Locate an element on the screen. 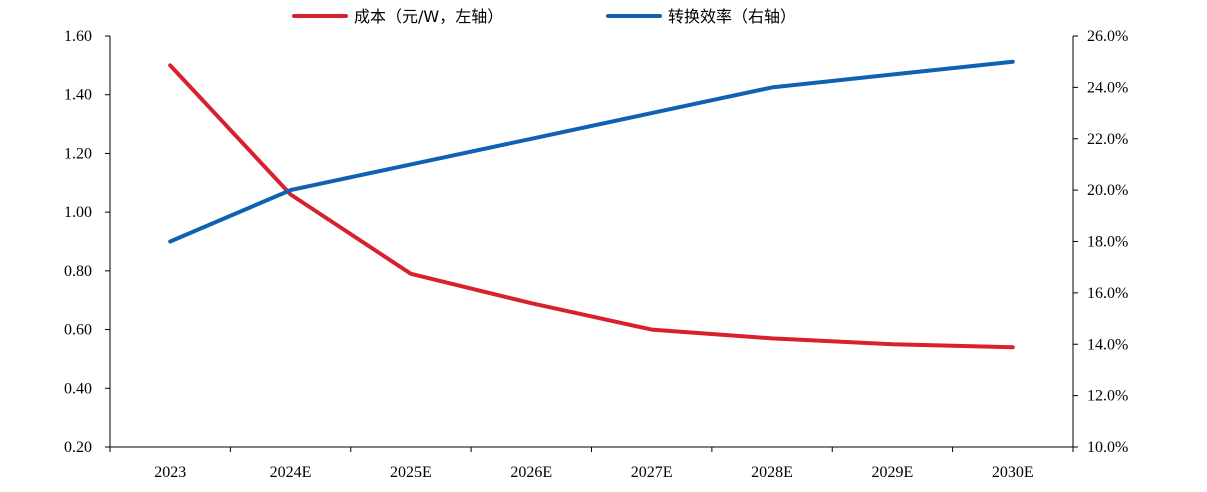 The width and height of the screenshot is (1207, 492). left-axis-tick-label: 0.40 is located at coordinates (78, 388).